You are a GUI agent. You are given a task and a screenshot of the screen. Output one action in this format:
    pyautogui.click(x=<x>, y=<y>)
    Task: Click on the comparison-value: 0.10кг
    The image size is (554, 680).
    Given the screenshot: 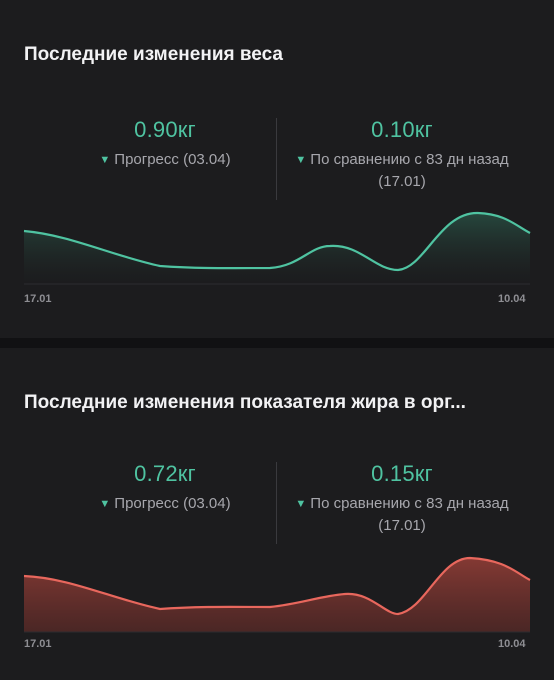 What is the action you would take?
    pyautogui.click(x=402, y=129)
    